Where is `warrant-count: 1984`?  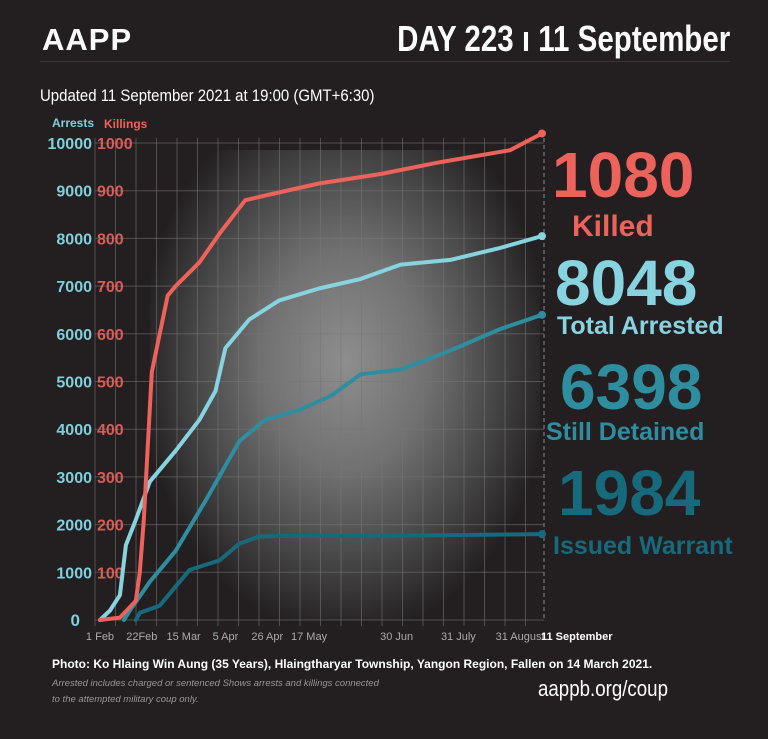 warrant-count: 1984 is located at coordinates (629, 493).